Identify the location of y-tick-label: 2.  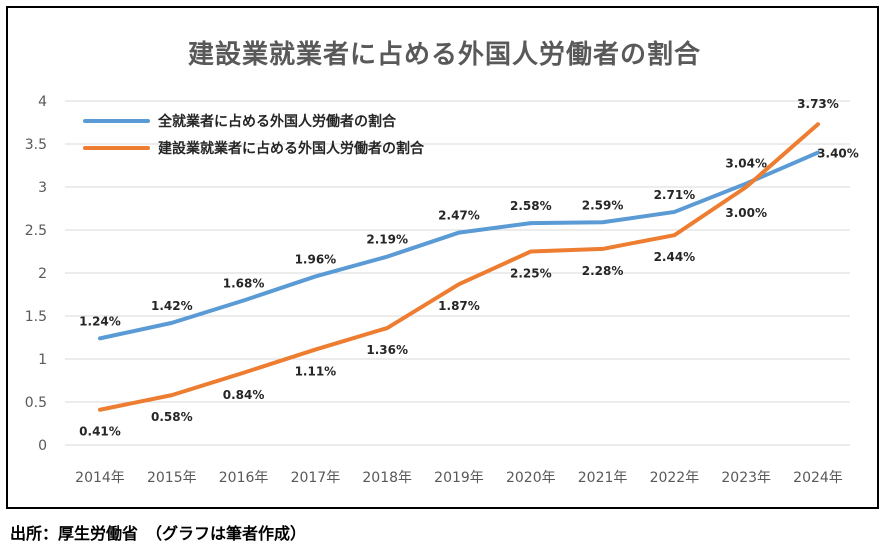
(42, 274).